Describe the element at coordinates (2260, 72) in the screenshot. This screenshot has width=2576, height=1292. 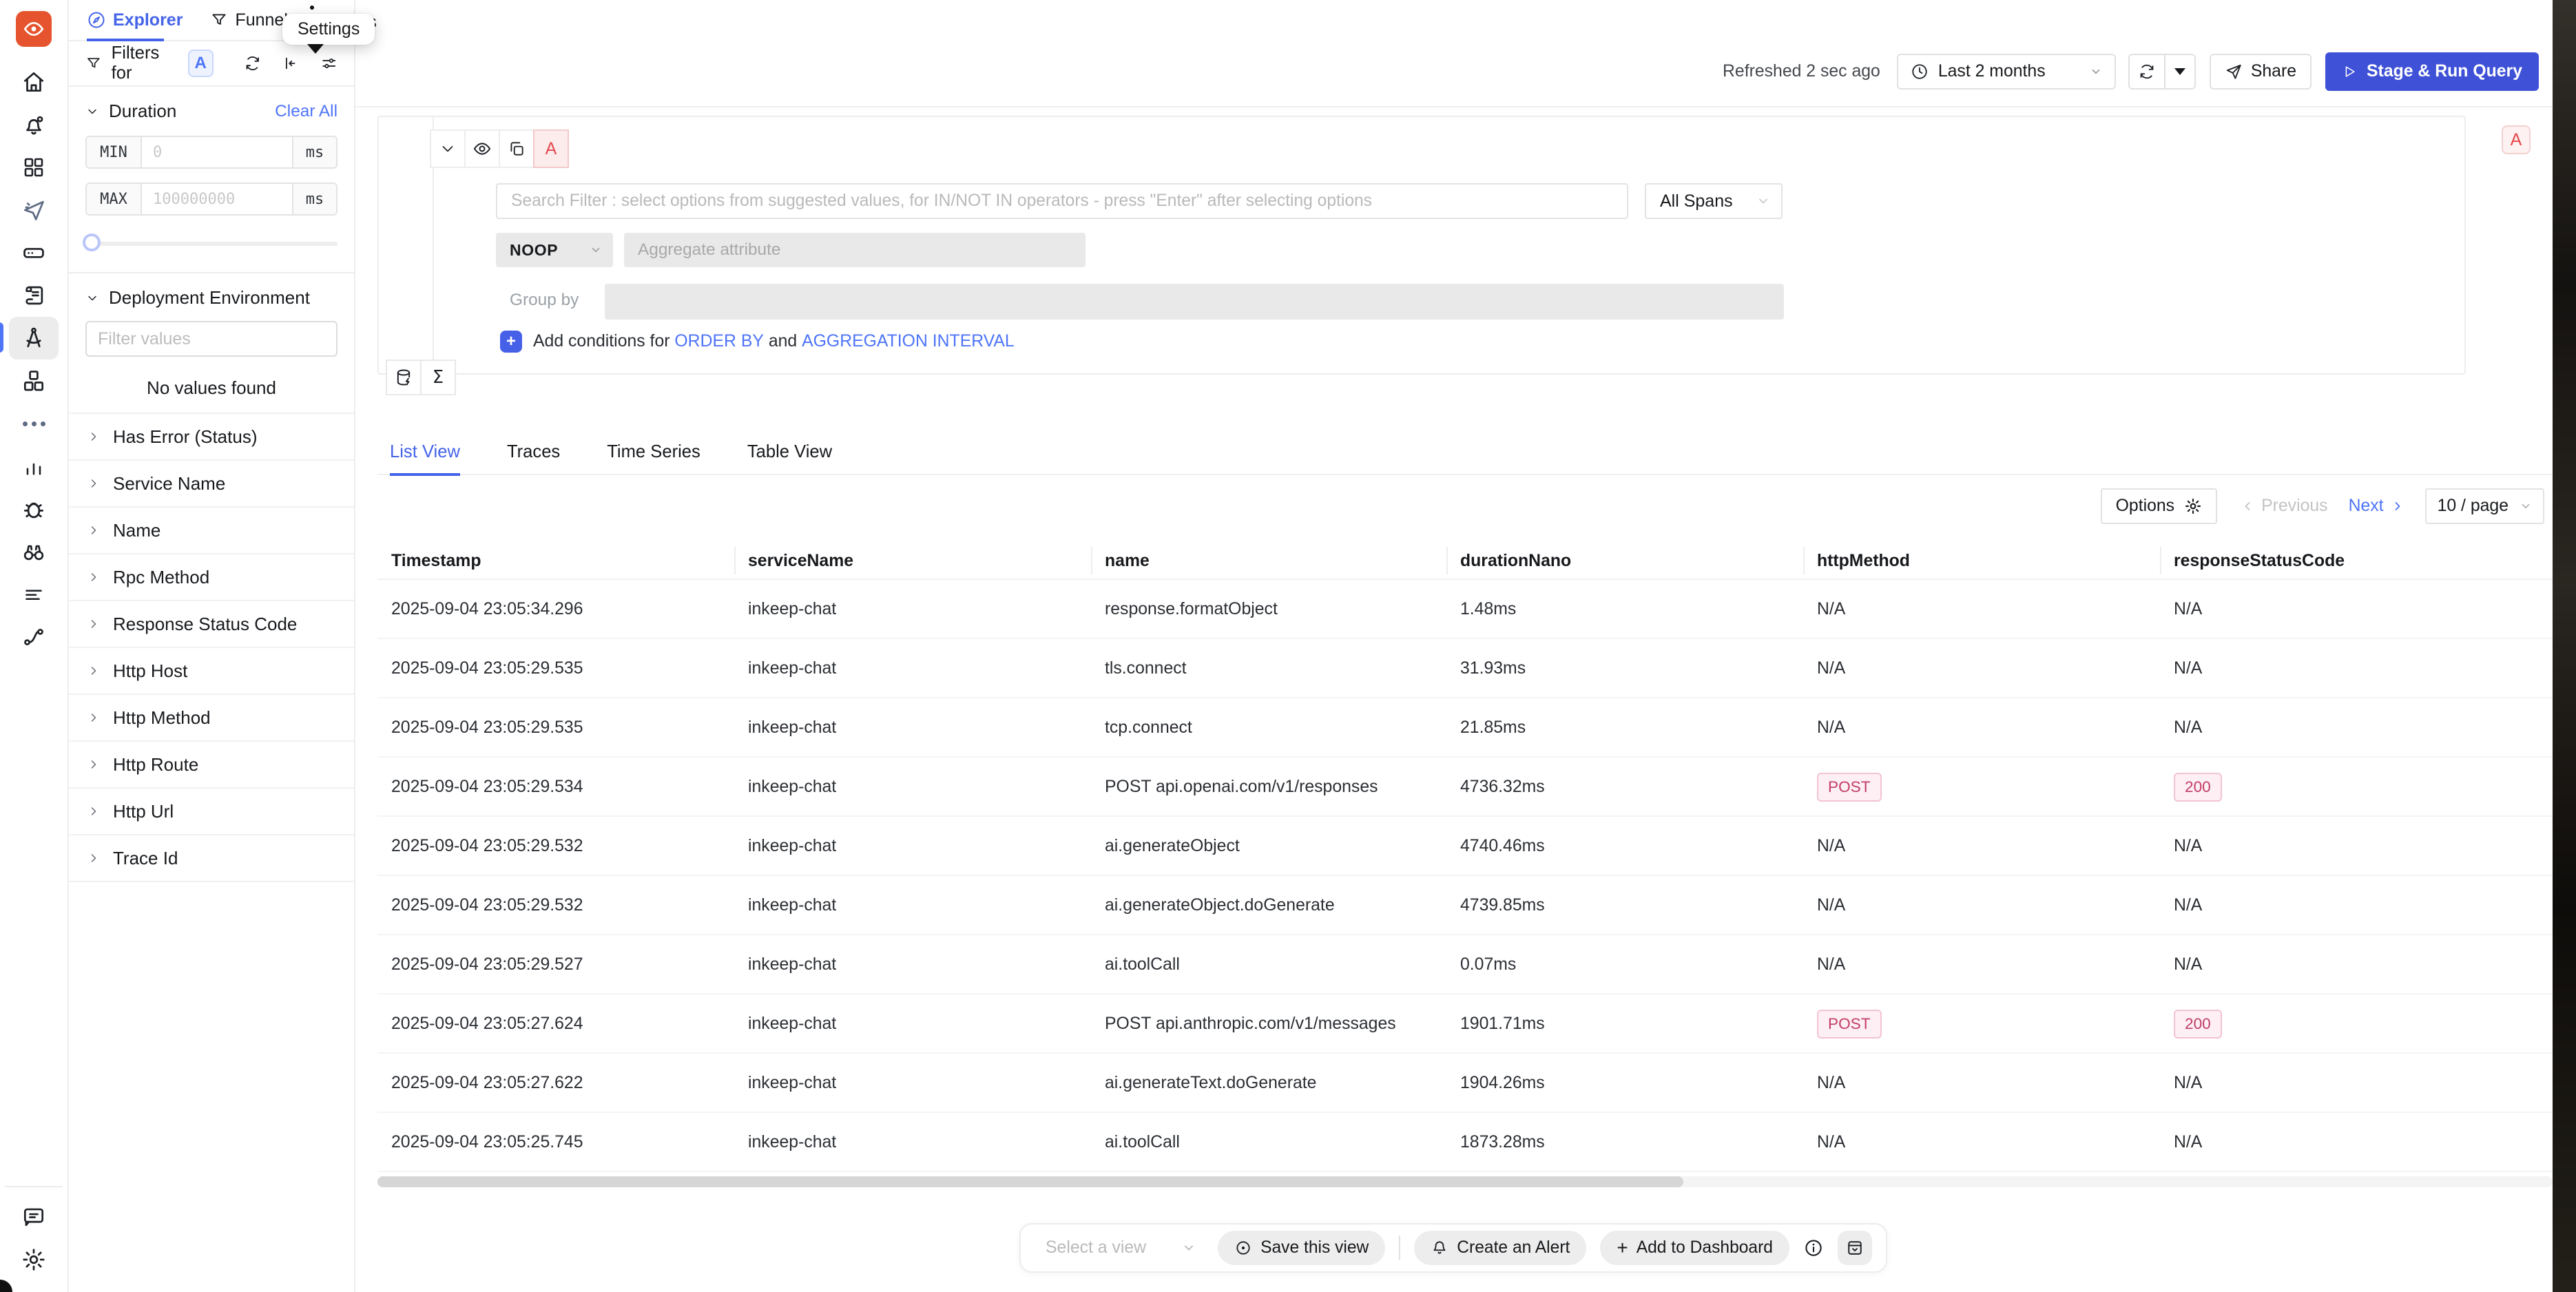
I see `share-button: Share` at that location.